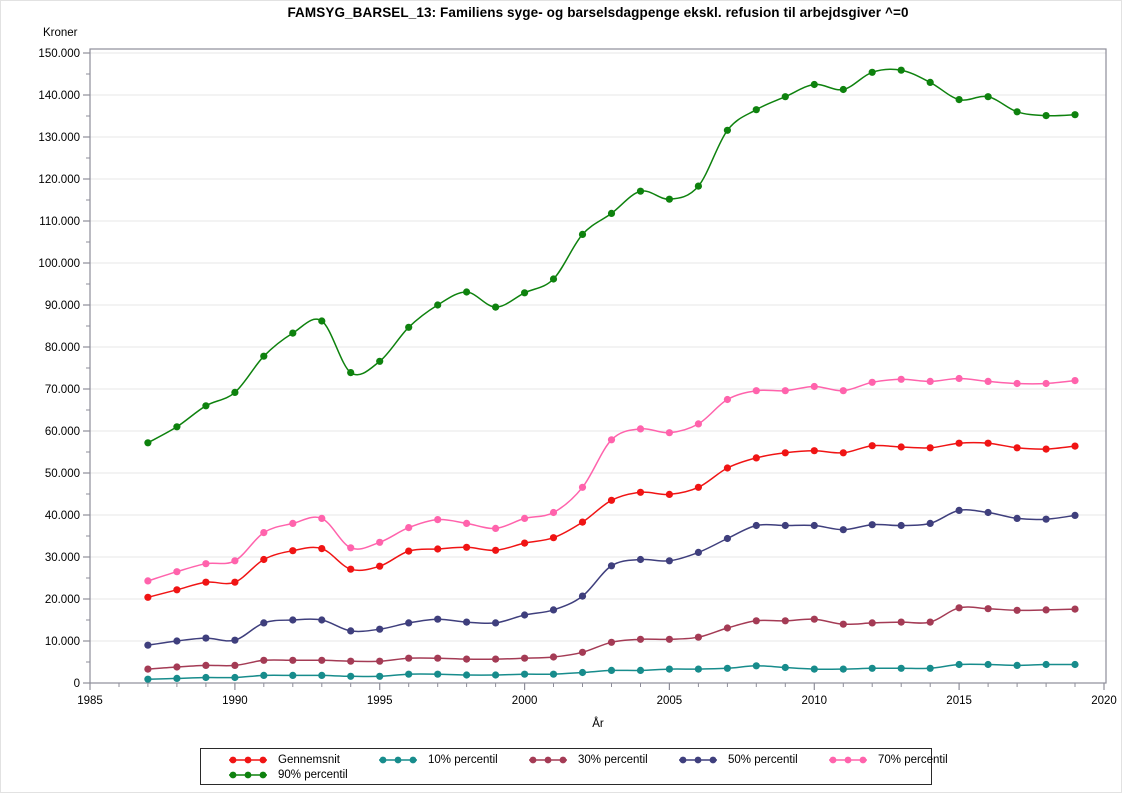 Image resolution: width=1122 pixels, height=793 pixels. Describe the element at coordinates (59, 222) in the screenshot. I see `y-tick-label: 110.000` at that location.